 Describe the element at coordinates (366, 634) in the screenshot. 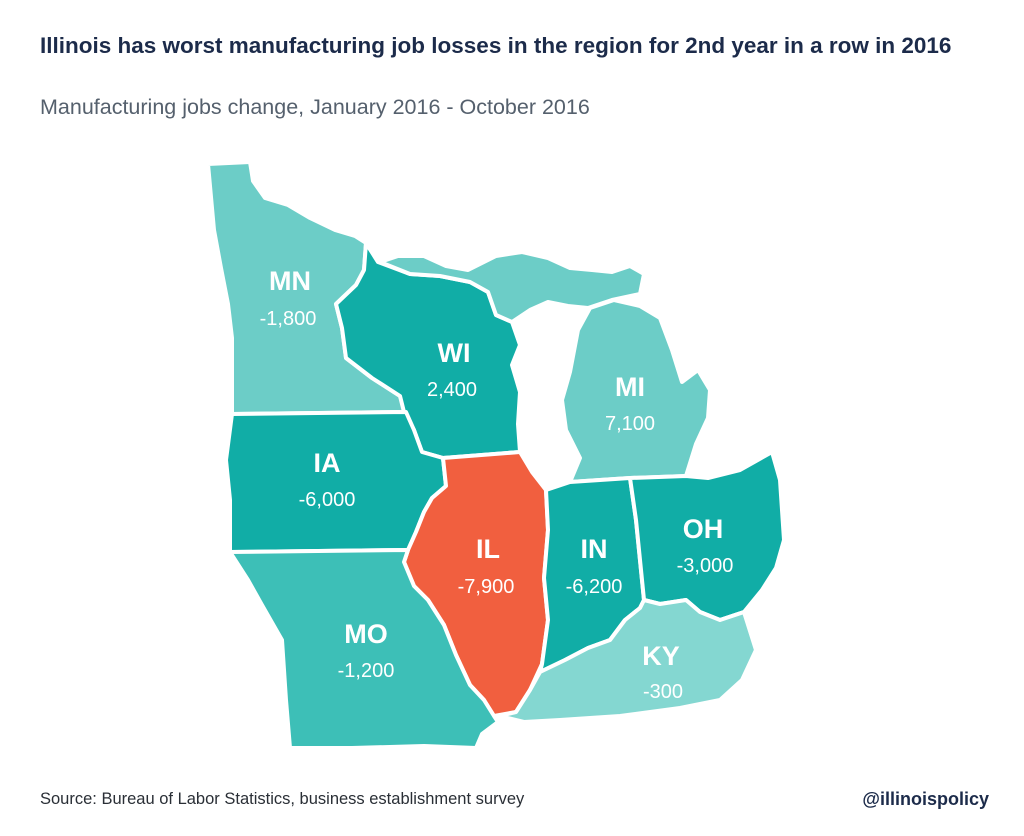

I see `state-label-mo: MO` at that location.